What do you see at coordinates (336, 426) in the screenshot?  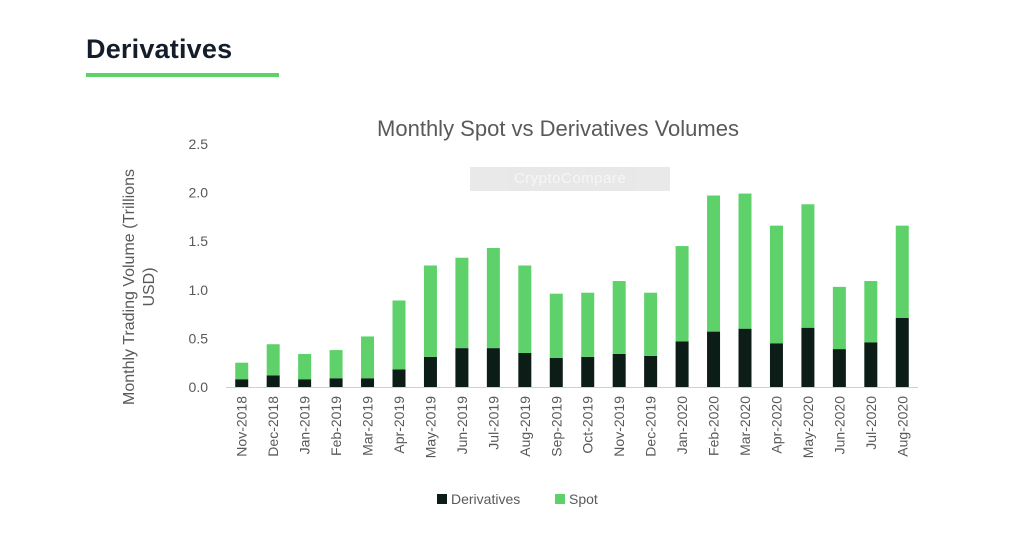 I see `x-tick-label: Feb-2019` at bounding box center [336, 426].